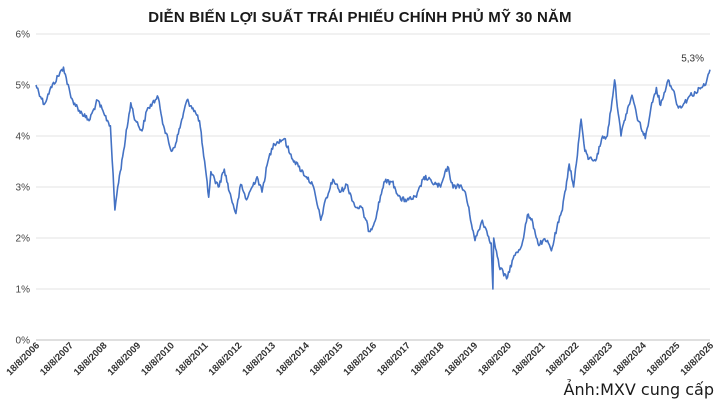  Describe the element at coordinates (697, 359) in the screenshot. I see `x-tick-label: 18/8/2026` at that location.